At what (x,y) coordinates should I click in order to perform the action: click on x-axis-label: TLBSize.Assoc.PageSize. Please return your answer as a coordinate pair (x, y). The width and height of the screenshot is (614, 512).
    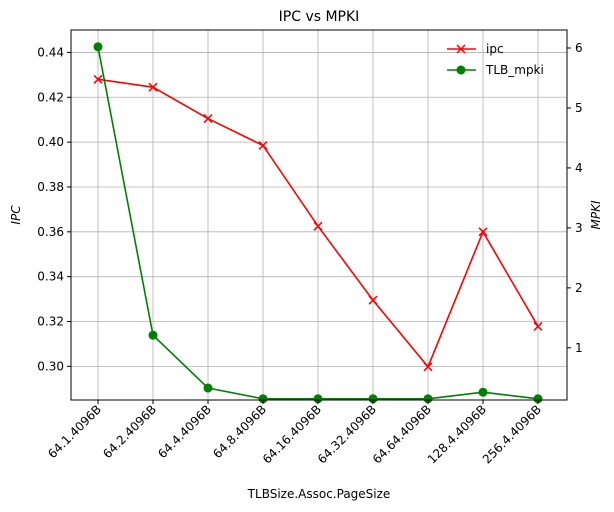
    Looking at the image, I should click on (319, 494).